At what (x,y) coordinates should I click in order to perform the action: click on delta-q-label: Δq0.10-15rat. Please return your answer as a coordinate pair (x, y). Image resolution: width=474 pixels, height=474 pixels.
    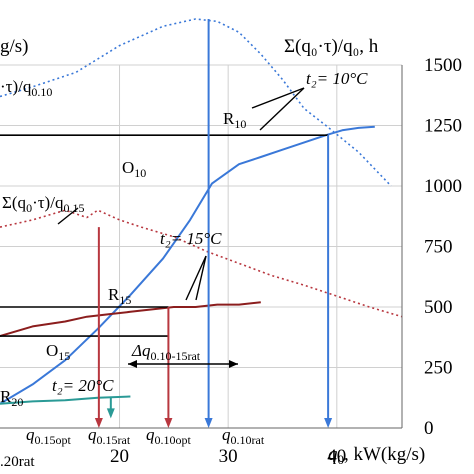
    Looking at the image, I should click on (166, 352).